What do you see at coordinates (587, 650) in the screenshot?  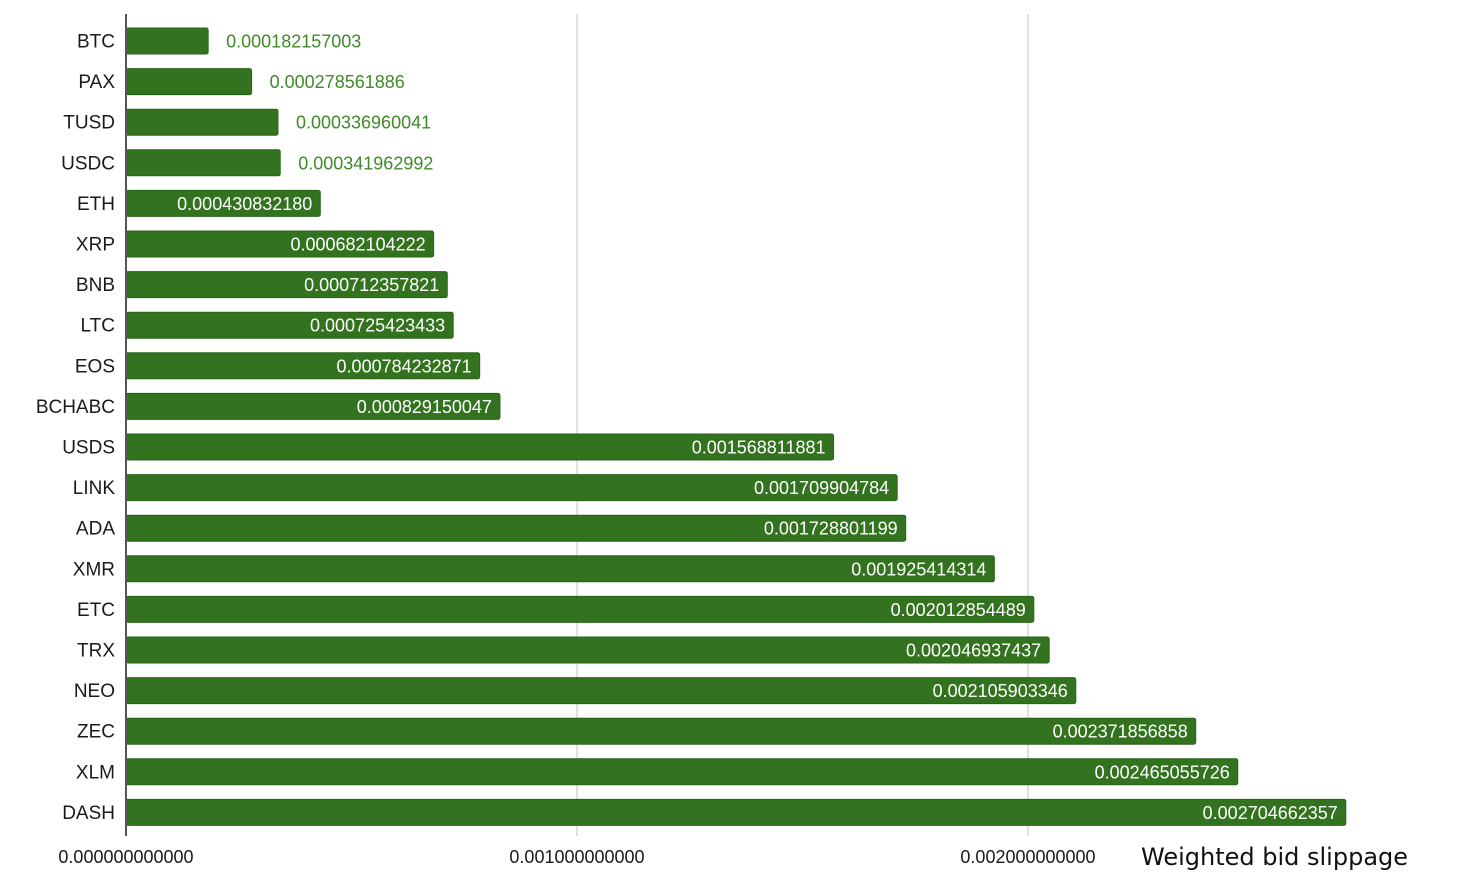 I see `bar-group: 0.002046937437` at bounding box center [587, 650].